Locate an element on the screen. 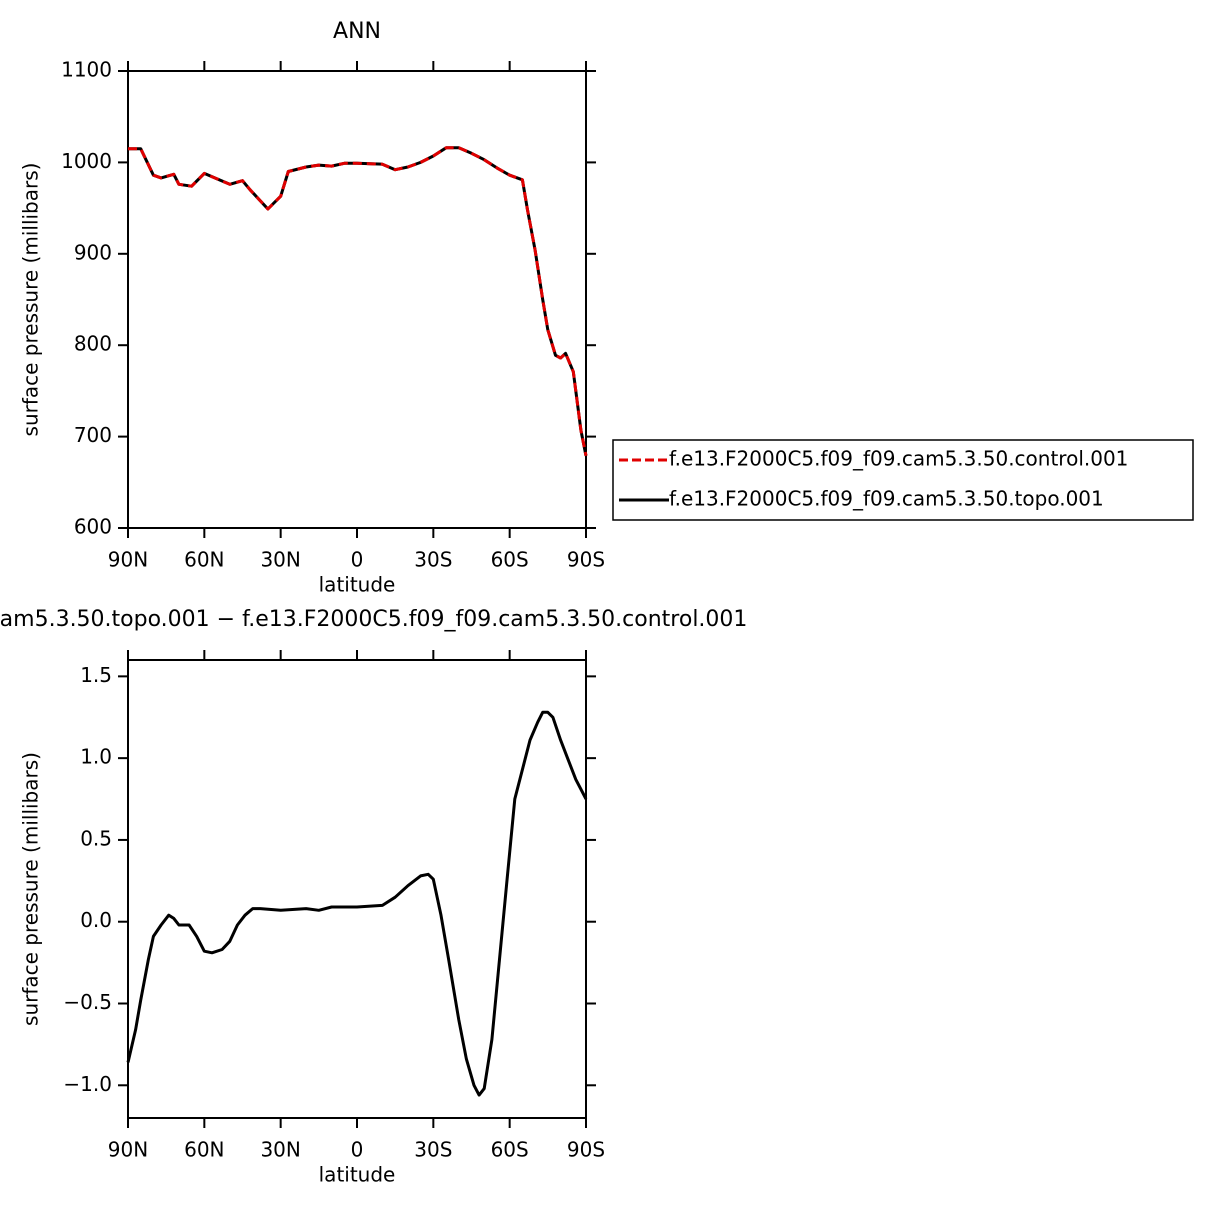  legend-box is located at coordinates (903, 480).